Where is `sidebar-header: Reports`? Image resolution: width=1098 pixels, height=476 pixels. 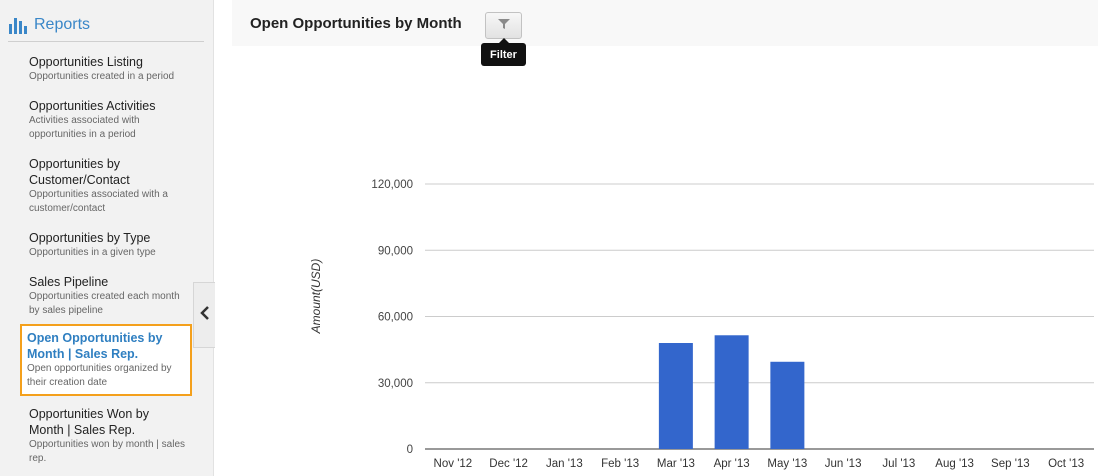
sidebar-header: Reports is located at coordinates (106, 25).